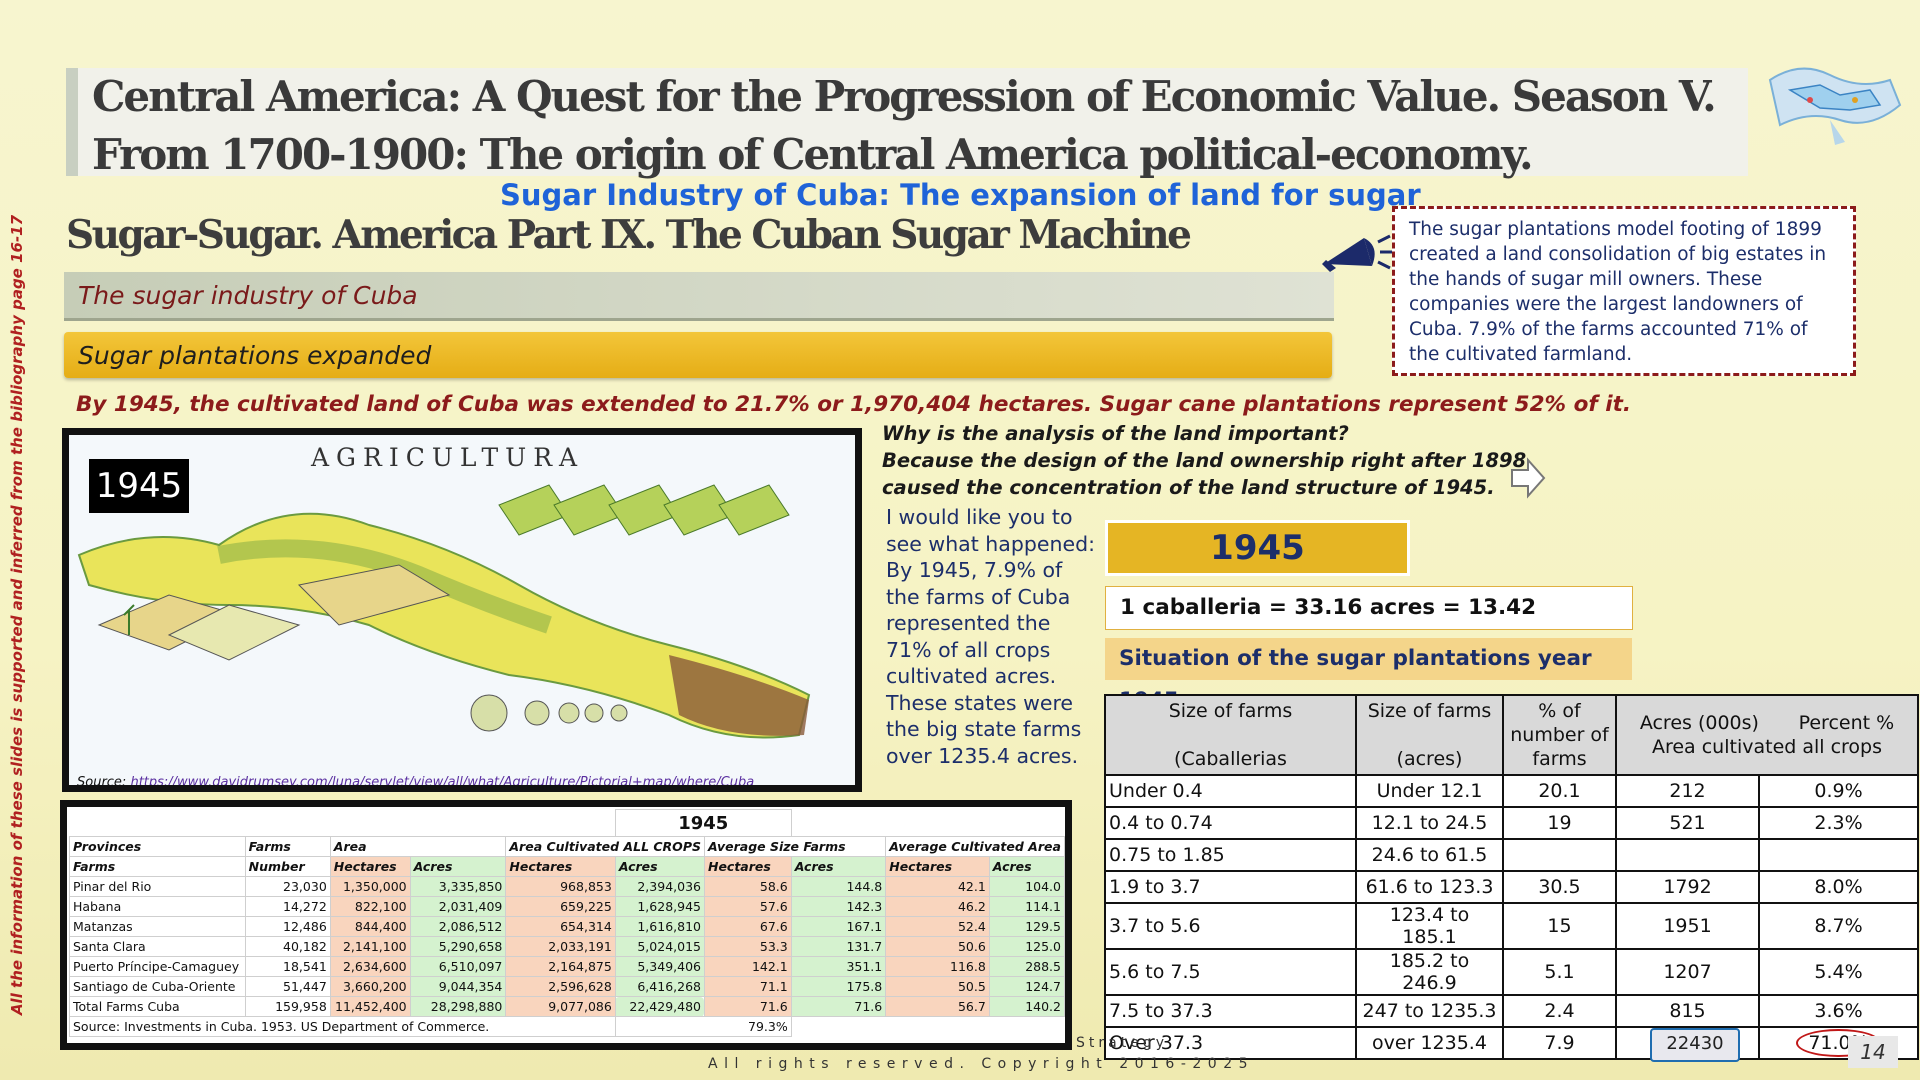  I want to click on table-row: 5.6 to 7.5 185.2 to 246.9 5.1 1207 5.4%, so click(1511, 972).